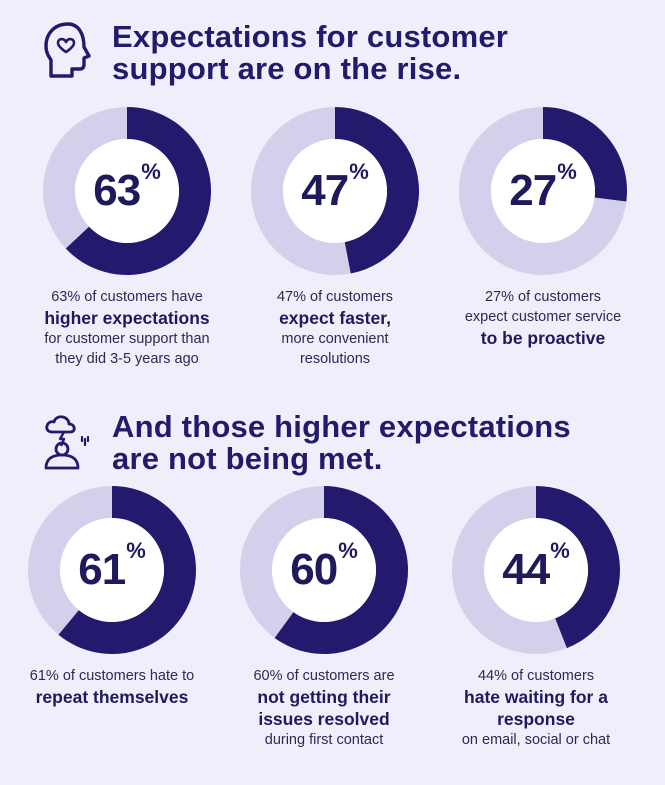  I want to click on donut-percentage-label: 60%, so click(324, 570).